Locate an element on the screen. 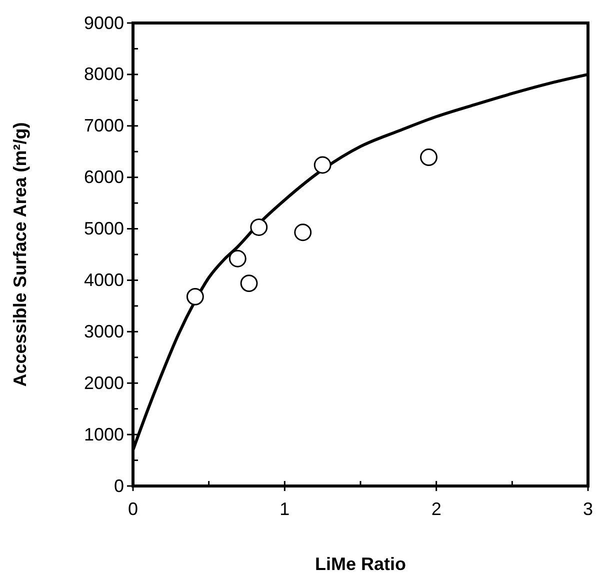 Image resolution: width=600 pixels, height=582 pixels. y-tick-label: 8000 is located at coordinates (104, 74).